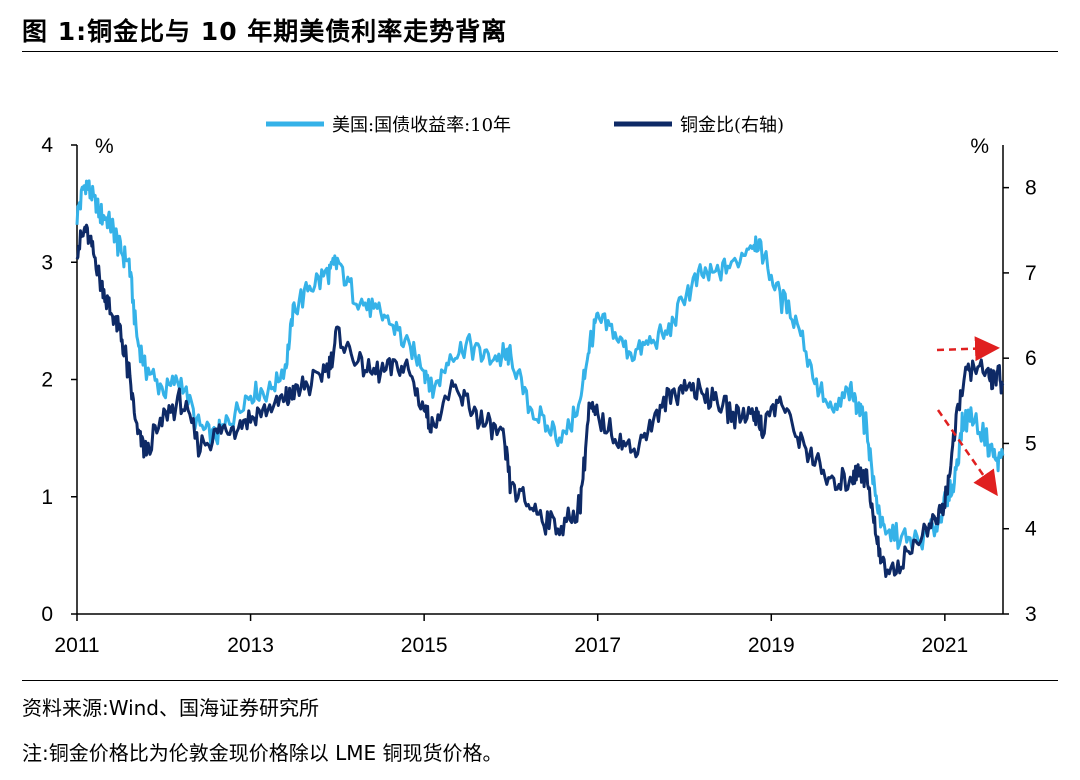  I want to click on y-tick-label-right: 6, so click(1031, 358).